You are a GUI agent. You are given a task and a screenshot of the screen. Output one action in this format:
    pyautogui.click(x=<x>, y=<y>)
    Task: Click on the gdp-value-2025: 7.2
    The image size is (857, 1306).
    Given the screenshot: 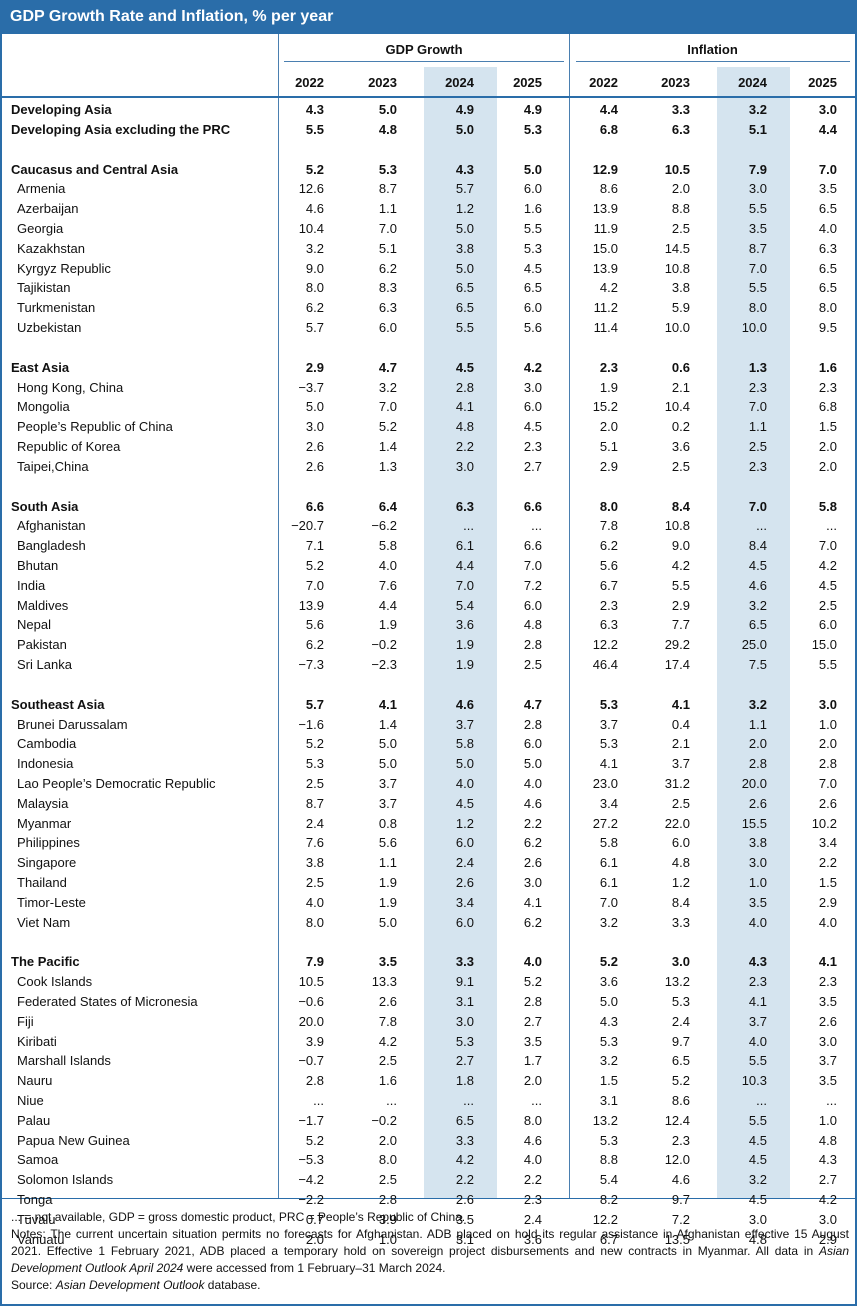 What is the action you would take?
    pyautogui.click(x=532, y=585)
    